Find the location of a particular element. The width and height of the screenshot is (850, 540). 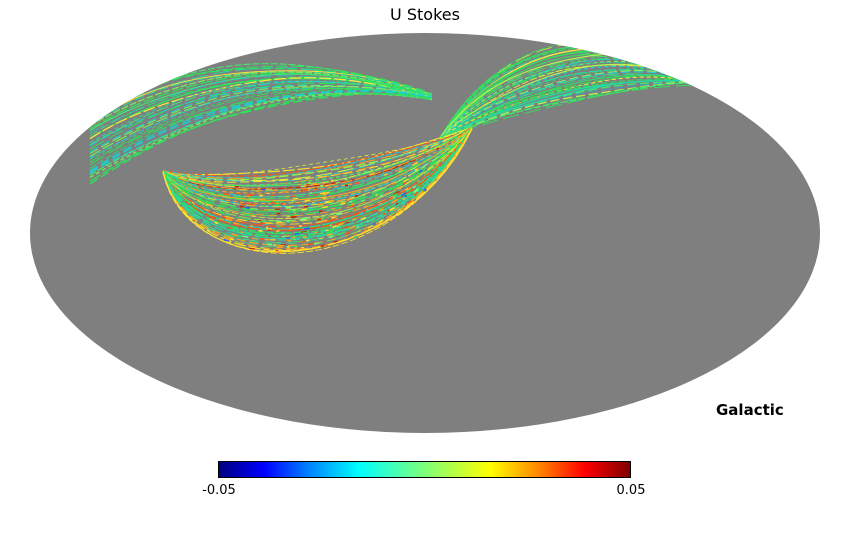

coordinate-system-label: Galactic is located at coordinates (750, 410).